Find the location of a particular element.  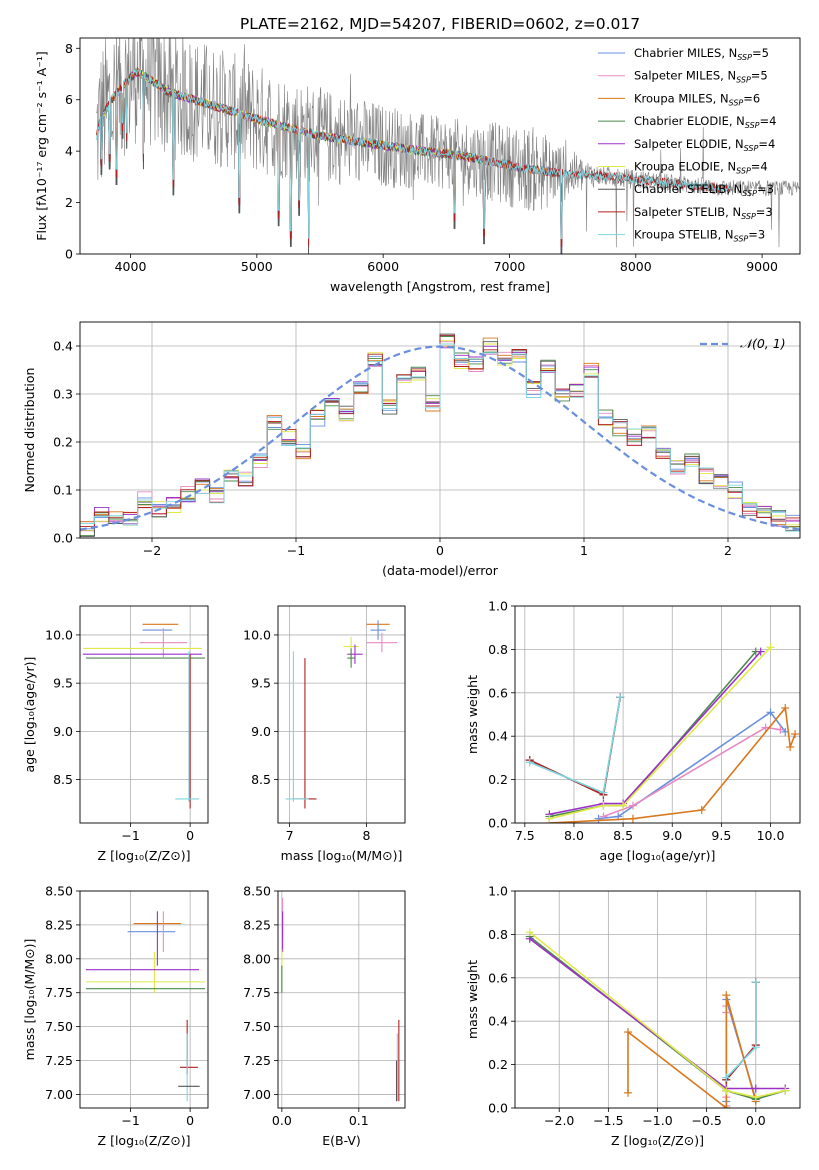

y-tick-label: 10.0 is located at coordinates (59, 634).